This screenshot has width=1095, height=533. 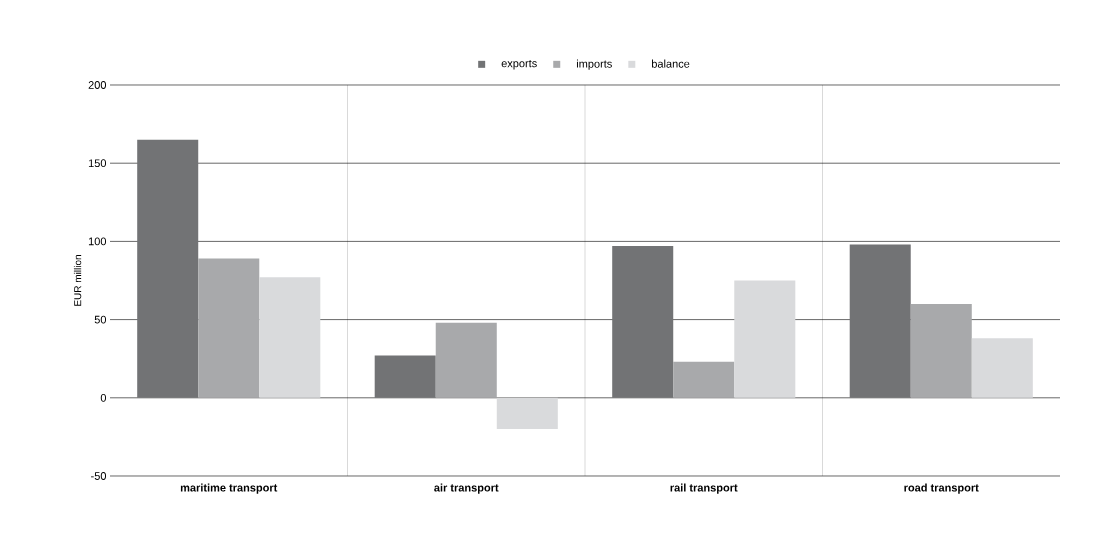 What do you see at coordinates (97, 241) in the screenshot?
I see `y-tick-label: 100` at bounding box center [97, 241].